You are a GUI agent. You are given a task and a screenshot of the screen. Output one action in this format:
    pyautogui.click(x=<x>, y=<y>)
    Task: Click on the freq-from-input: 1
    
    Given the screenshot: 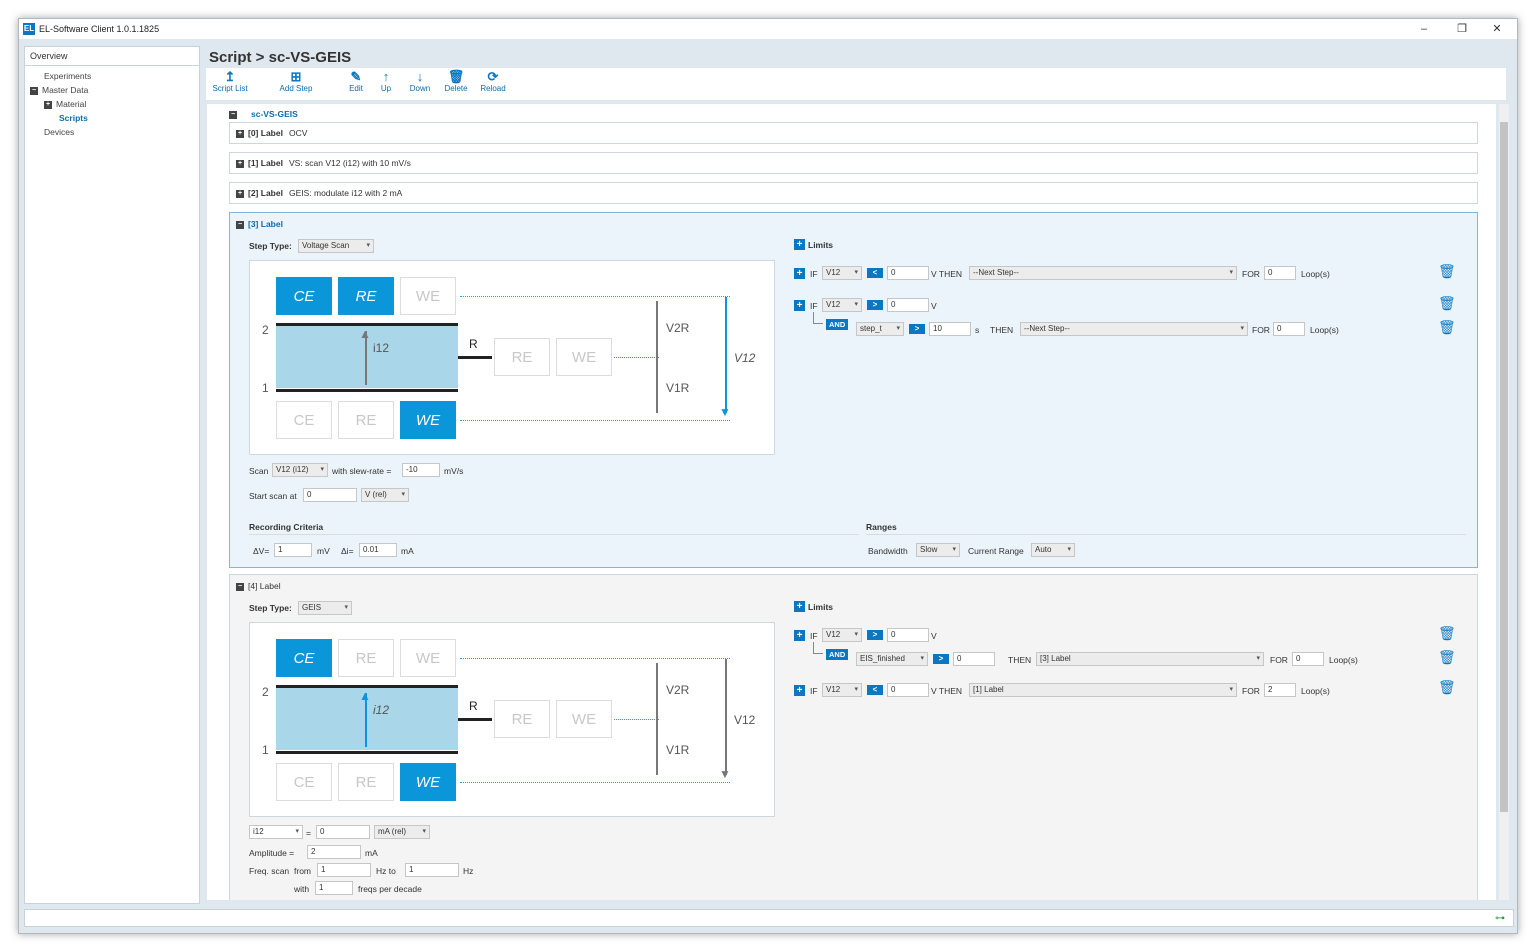 What is the action you would take?
    pyautogui.click(x=344, y=870)
    